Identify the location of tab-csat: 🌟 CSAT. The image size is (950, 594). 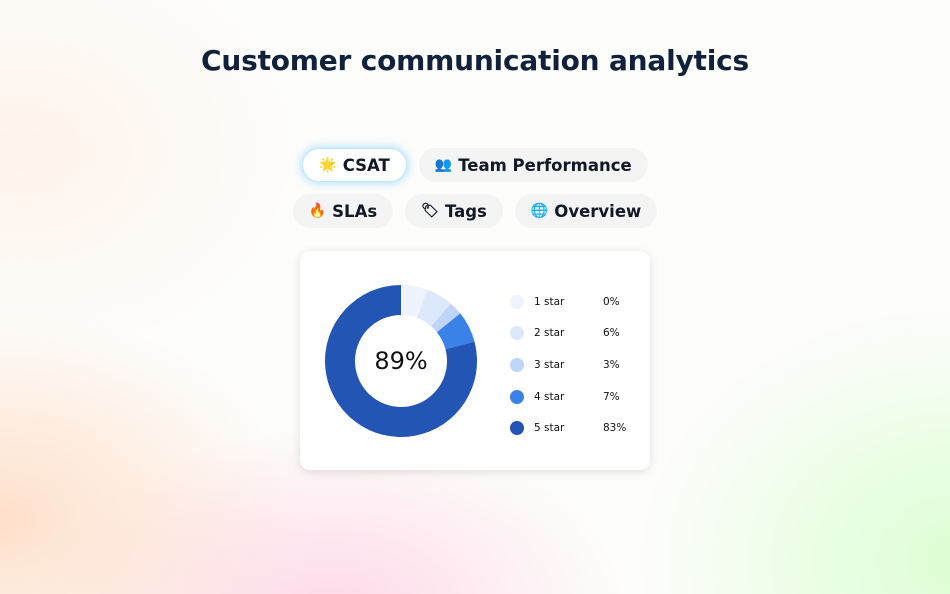
(354, 165).